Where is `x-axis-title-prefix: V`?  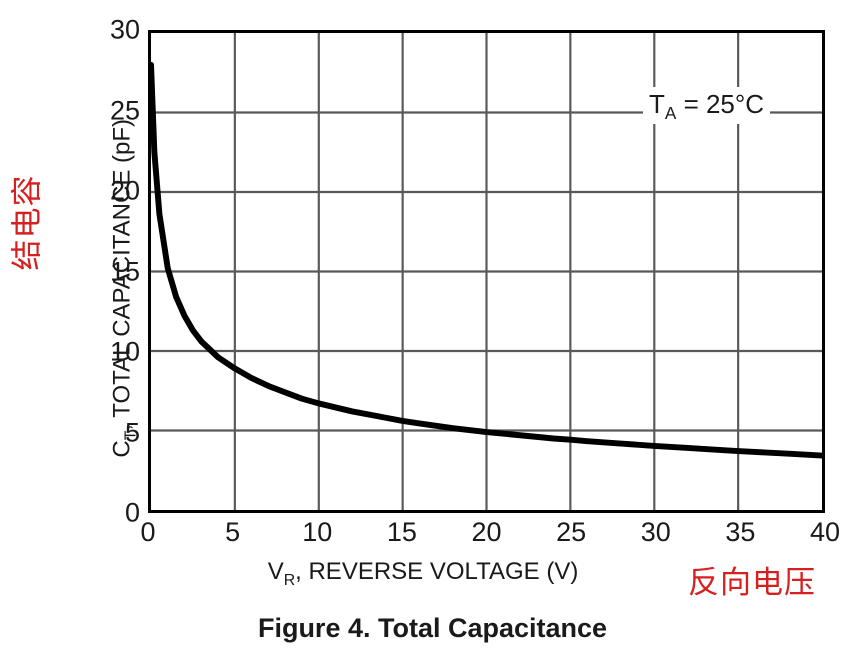
x-axis-title-prefix: V is located at coordinates (275, 571).